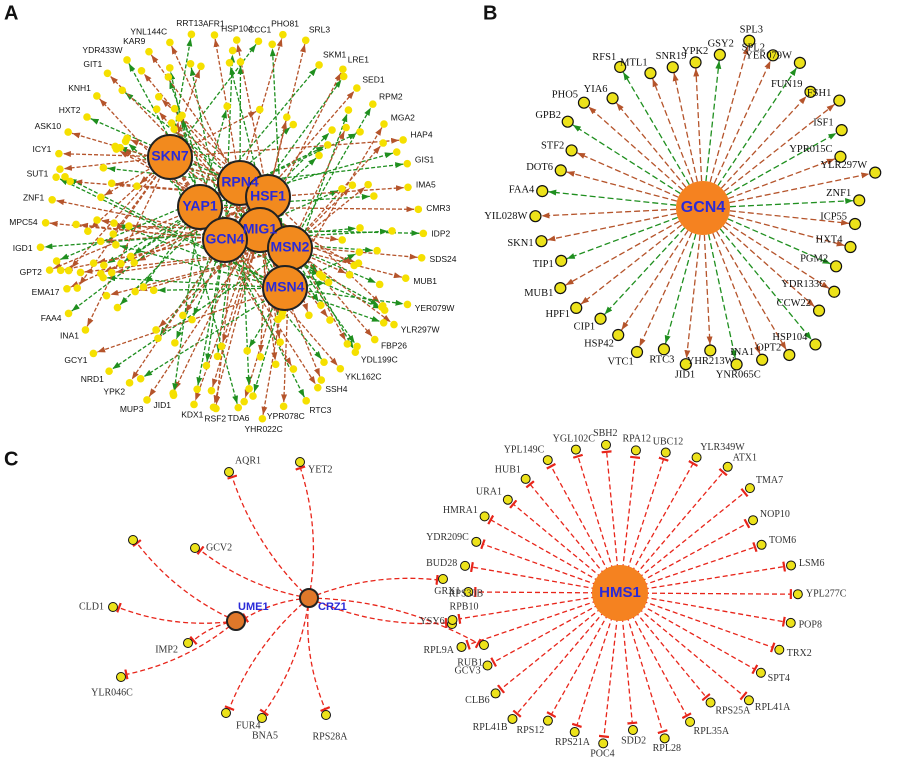 The image size is (913, 769). I want to click on node-label: CCW22, so click(794, 303).